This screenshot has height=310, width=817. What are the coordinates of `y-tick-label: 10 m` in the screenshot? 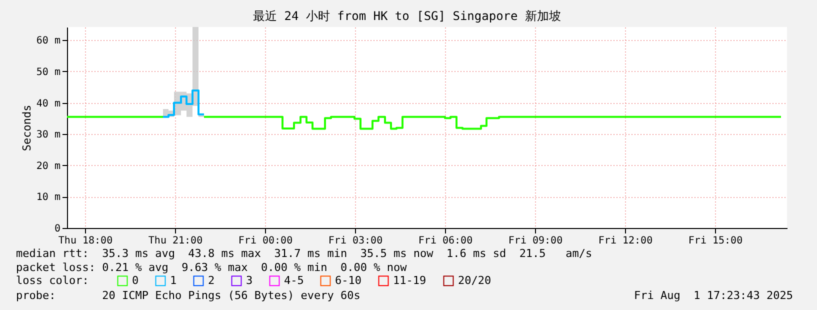 It's located at (48, 198).